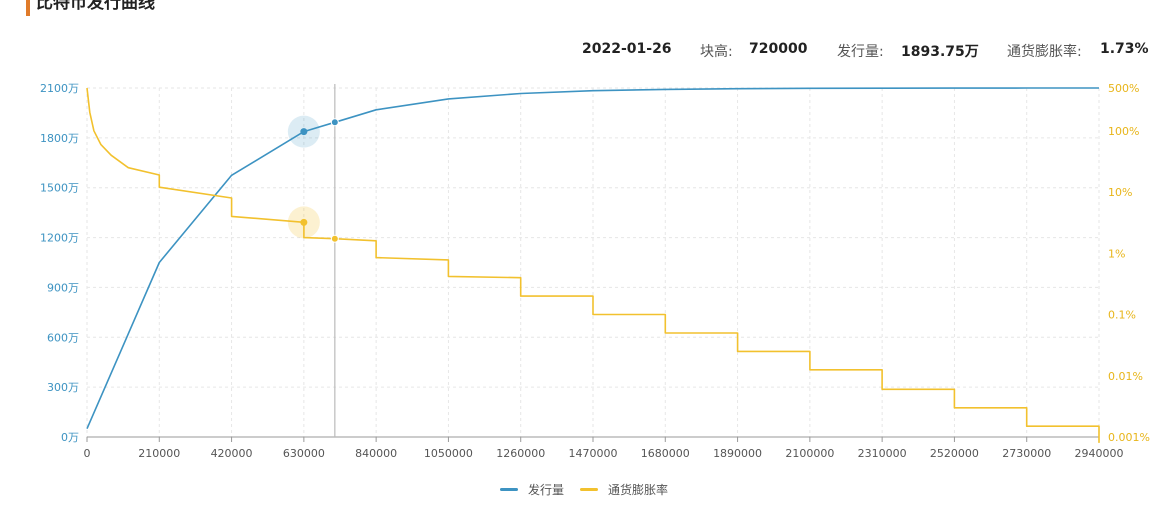 The image size is (1174, 526). What do you see at coordinates (638, 490) in the screenshot?
I see `legend-label-inflation: 通货膨胀率` at bounding box center [638, 490].